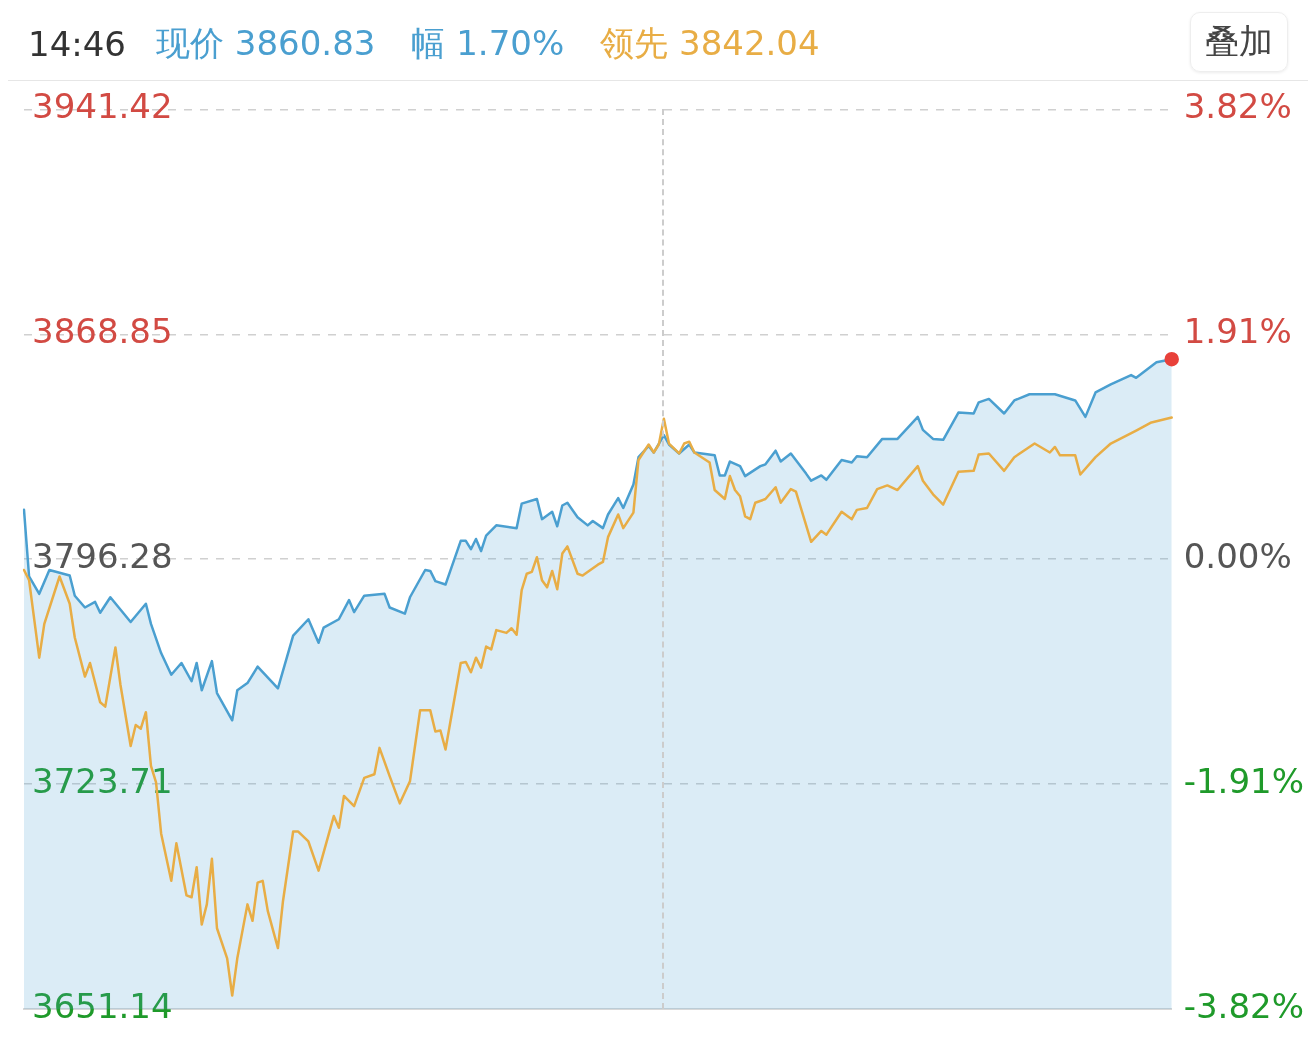  What do you see at coordinates (710, 43) in the screenshot?
I see `text: 领先 3842.04` at bounding box center [710, 43].